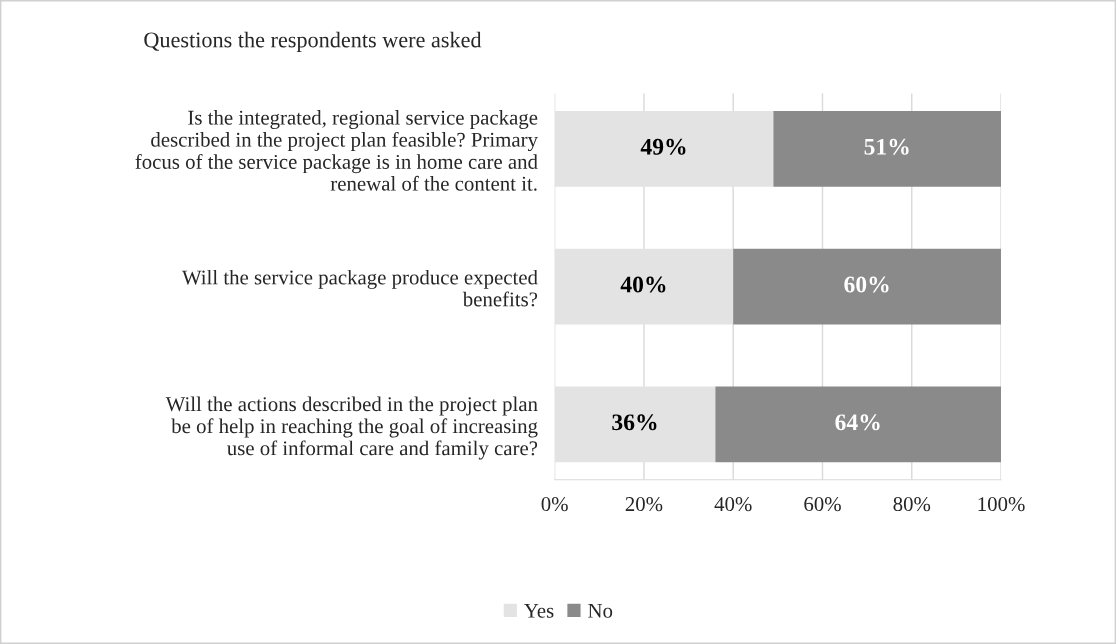  Describe the element at coordinates (359, 288) in the screenshot. I see `y-tick-label: Will the service package produce expected benefits?` at that location.